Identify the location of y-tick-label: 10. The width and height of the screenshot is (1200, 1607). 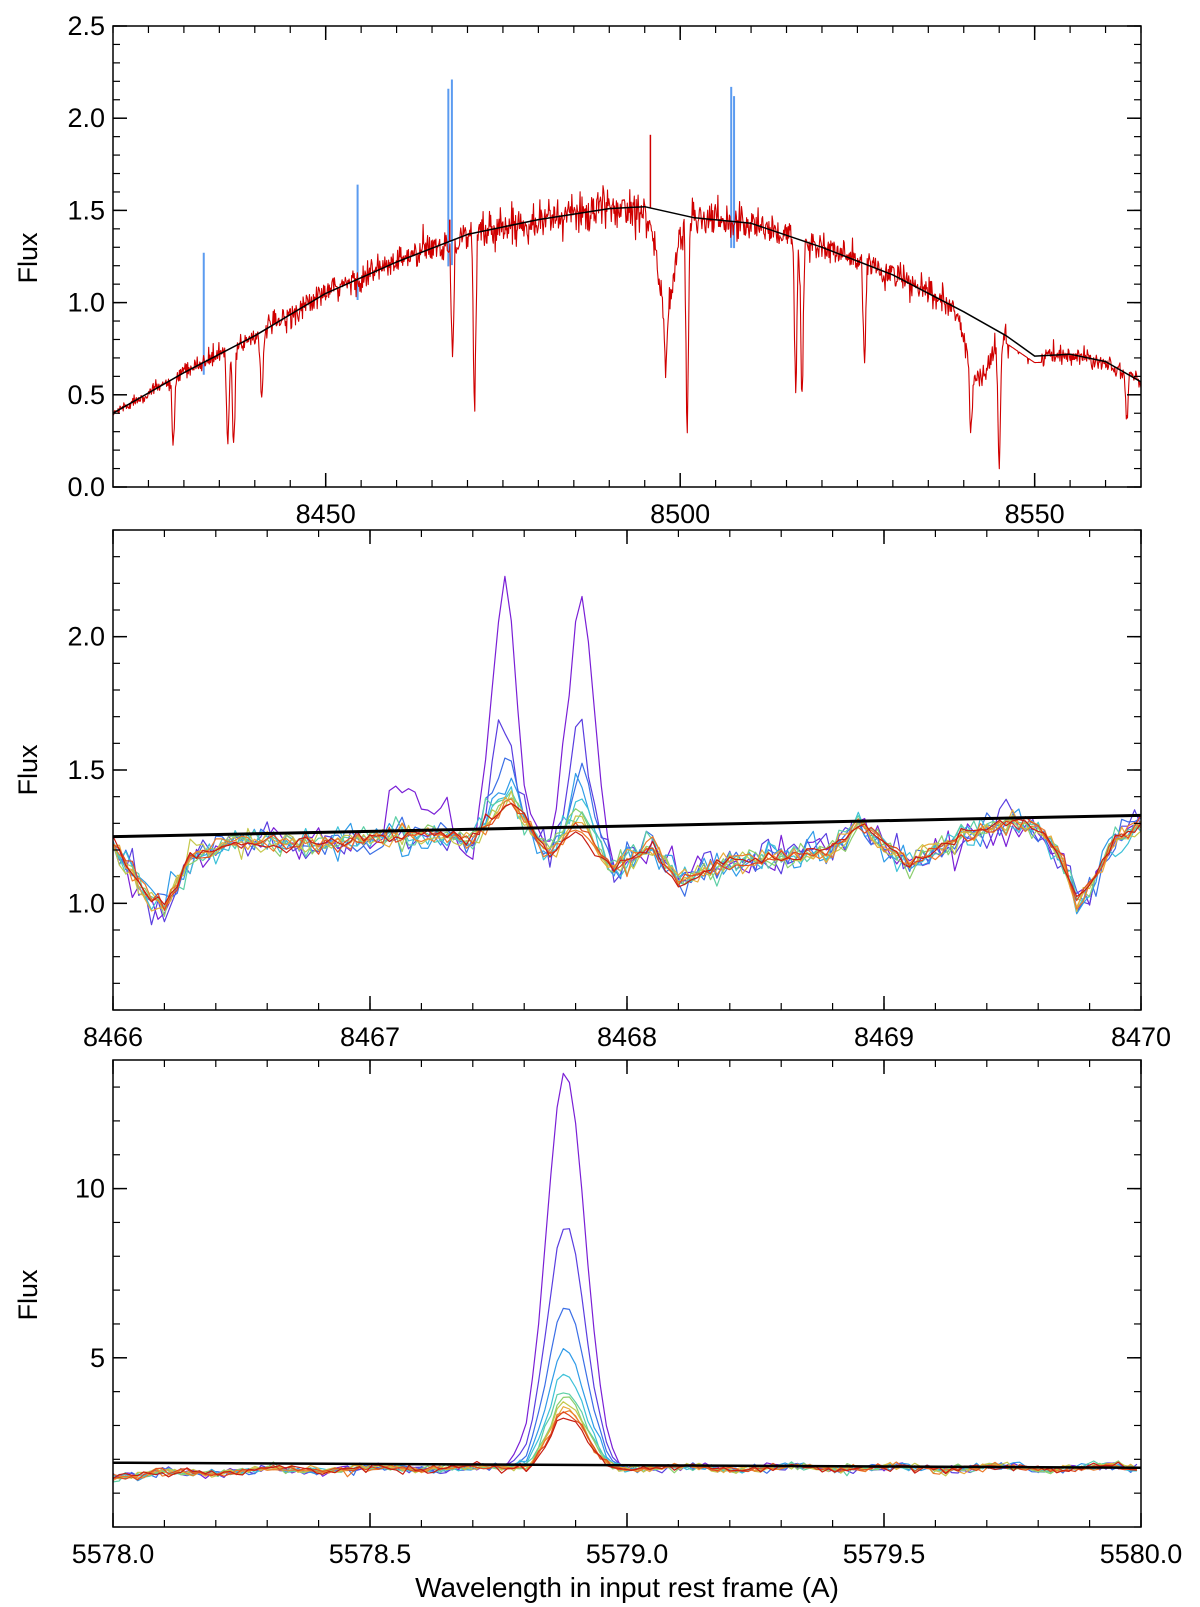
(90, 1189).